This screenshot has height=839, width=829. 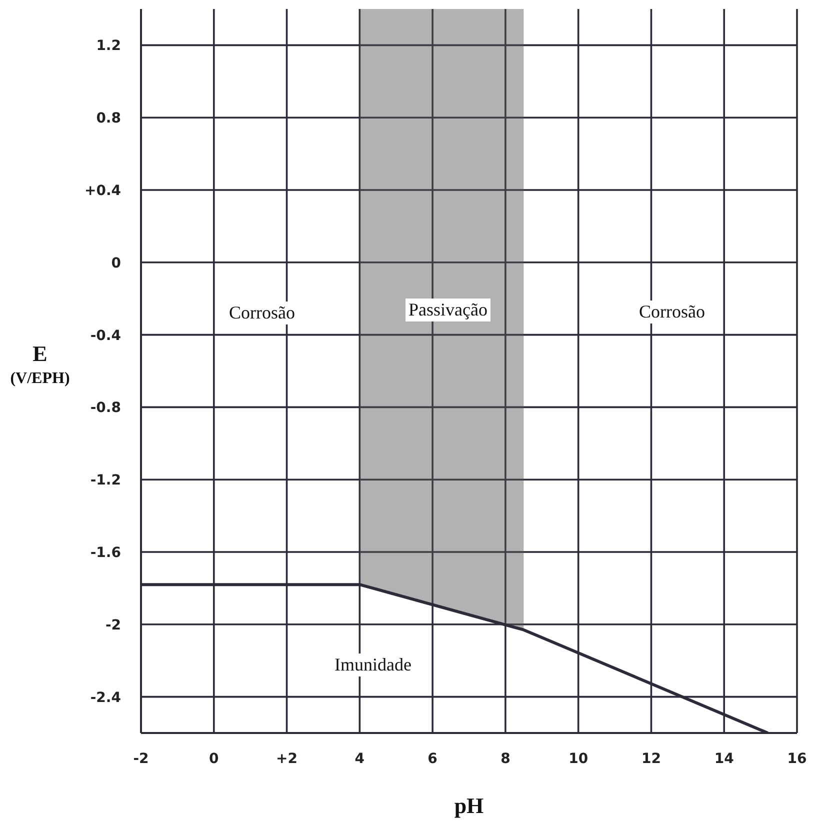 What do you see at coordinates (651, 758) in the screenshot?
I see `x-tick-label: 12` at bounding box center [651, 758].